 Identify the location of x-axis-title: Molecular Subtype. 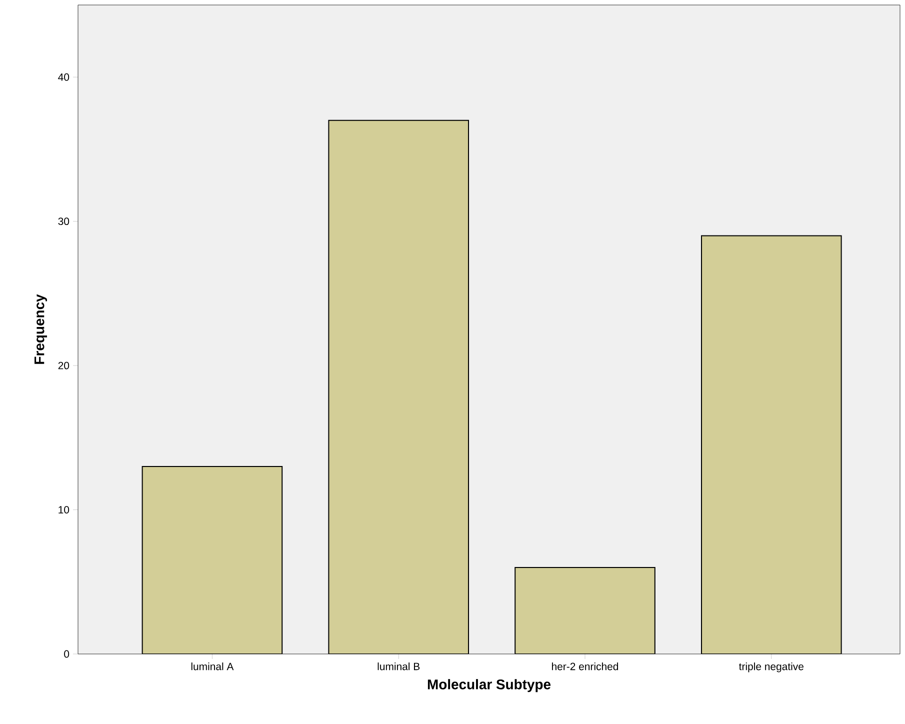
(489, 685).